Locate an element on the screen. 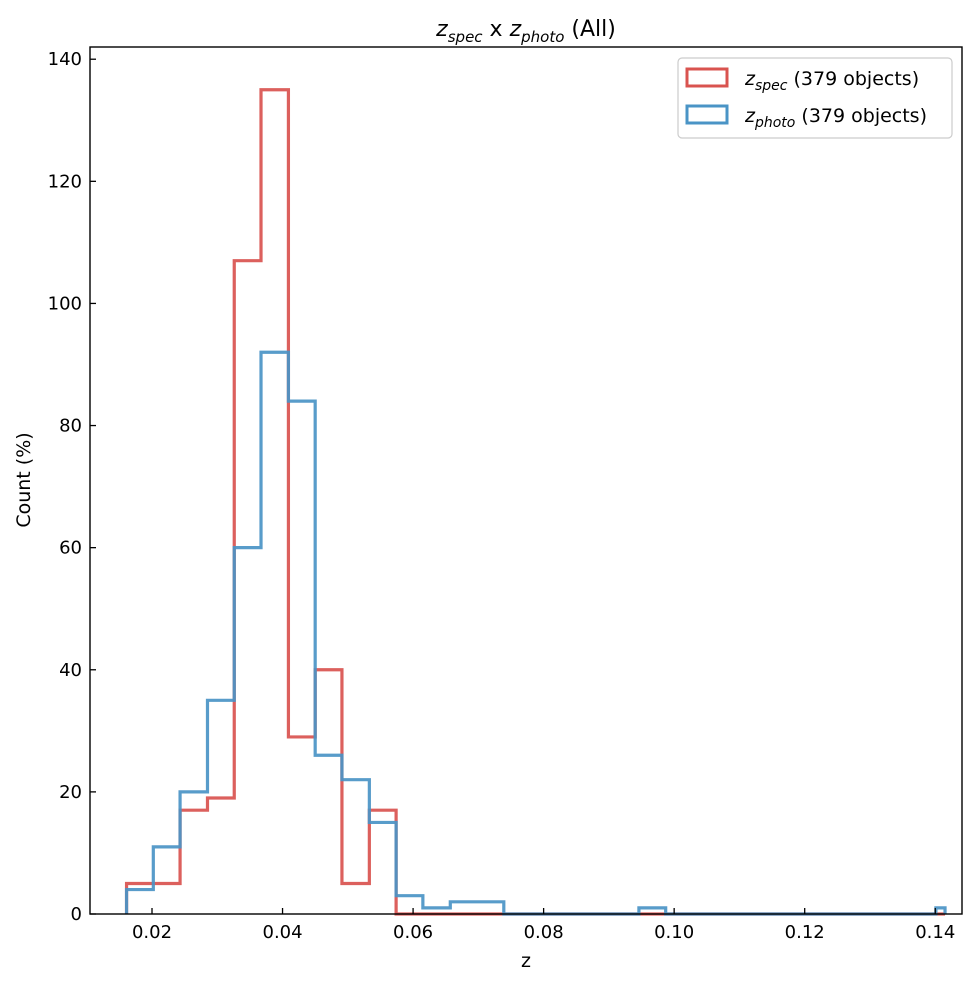 Image resolution: width=977 pixels, height=985 pixels. legend-swatch-photo is located at coordinates (707, 114).